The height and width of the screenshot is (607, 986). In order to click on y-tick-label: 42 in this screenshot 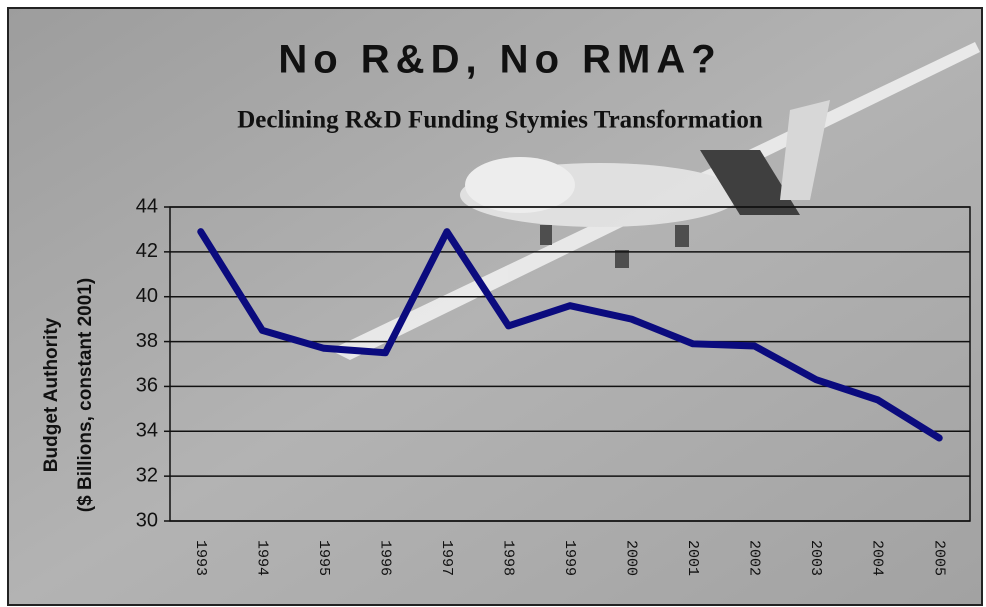, I will do `click(147, 251)`.